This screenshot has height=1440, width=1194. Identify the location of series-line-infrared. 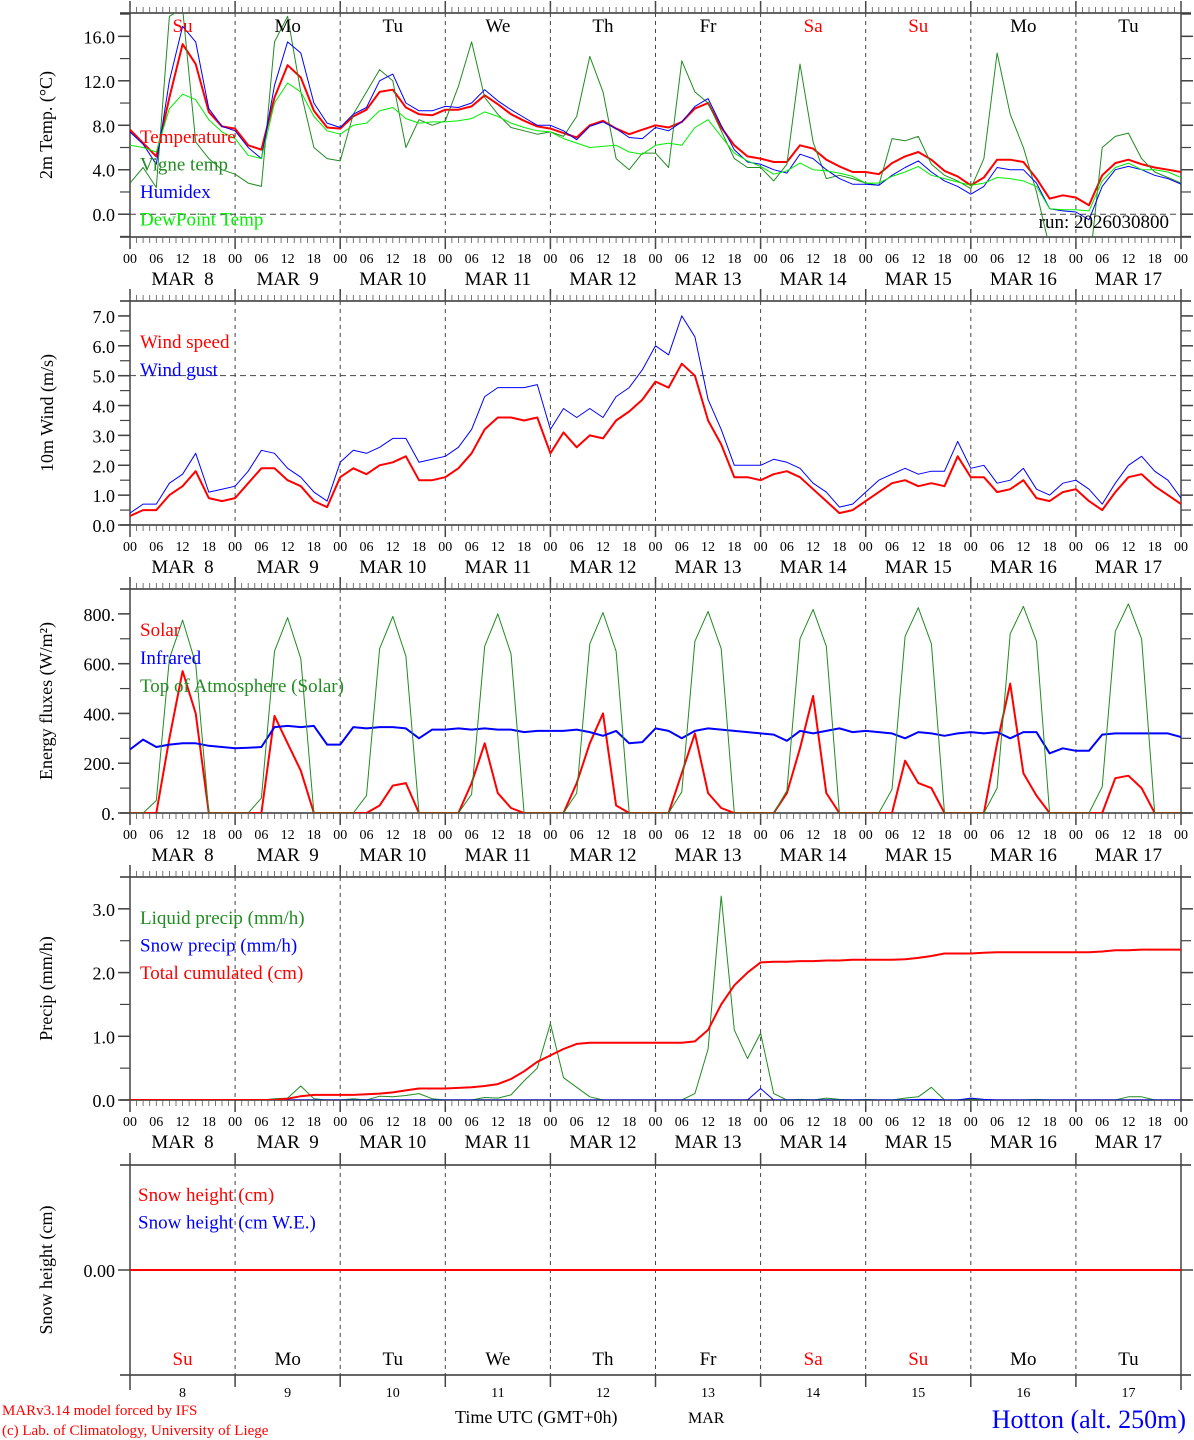
(655, 739).